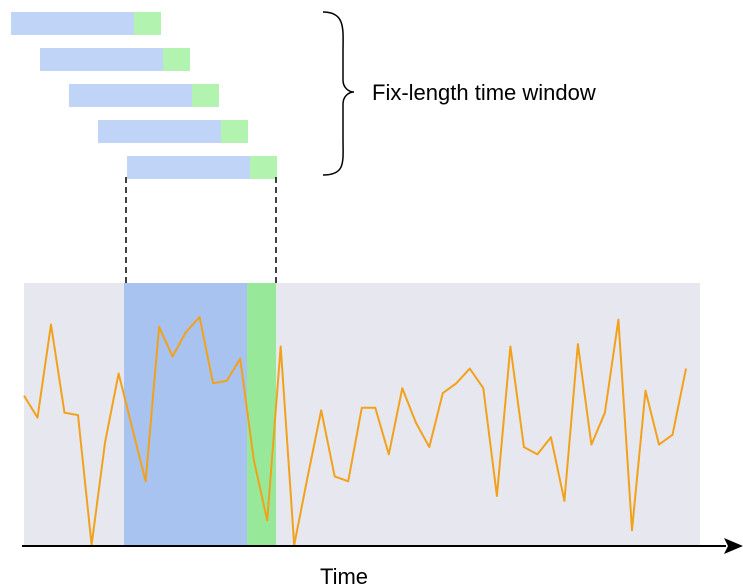 Image resolution: width=743 pixels, height=586 pixels. Describe the element at coordinates (176, 59) in the screenshot. I see `window-2-forecast-segment` at that location.